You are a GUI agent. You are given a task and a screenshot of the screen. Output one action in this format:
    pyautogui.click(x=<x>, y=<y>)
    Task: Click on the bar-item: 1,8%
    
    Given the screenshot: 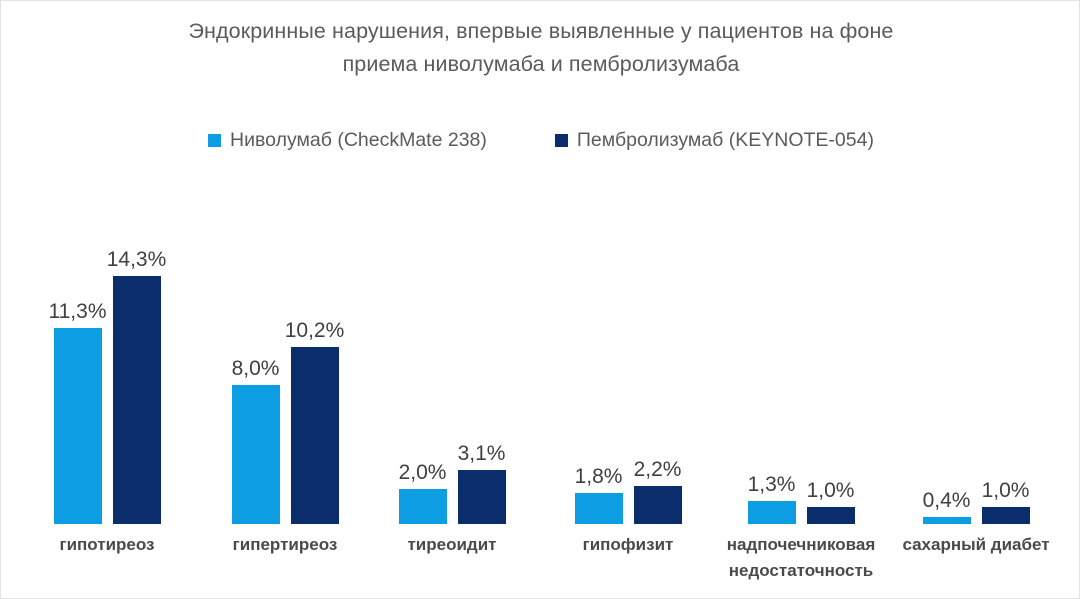 What is the action you would take?
    pyautogui.click(x=598, y=357)
    